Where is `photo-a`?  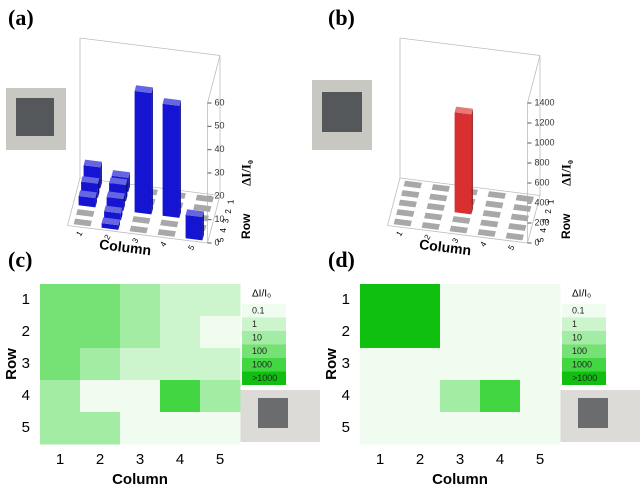
photo-a is located at coordinates (36, 119).